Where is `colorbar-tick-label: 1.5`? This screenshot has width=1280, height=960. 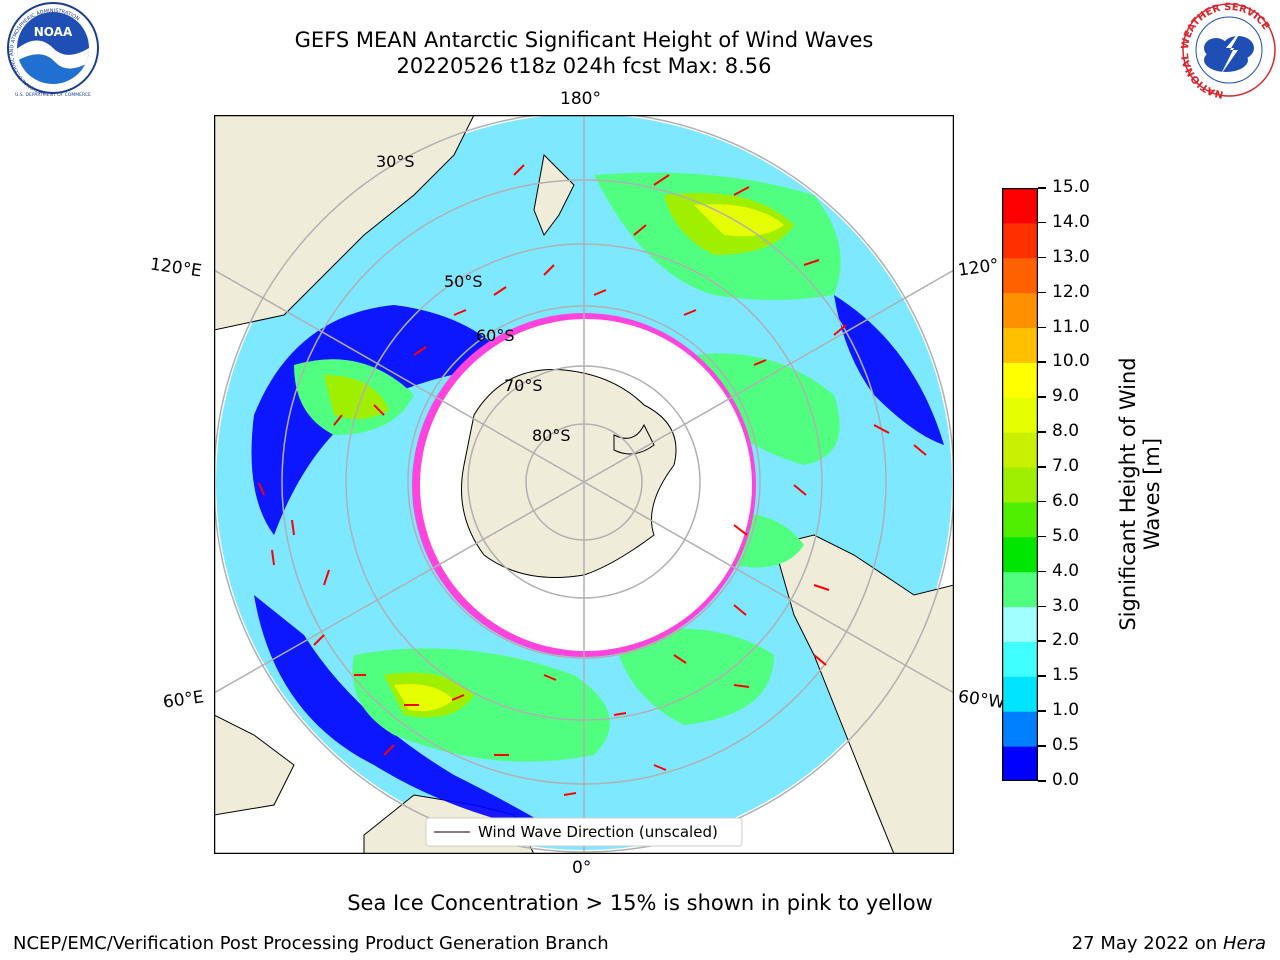 colorbar-tick-label: 1.5 is located at coordinates (1066, 675).